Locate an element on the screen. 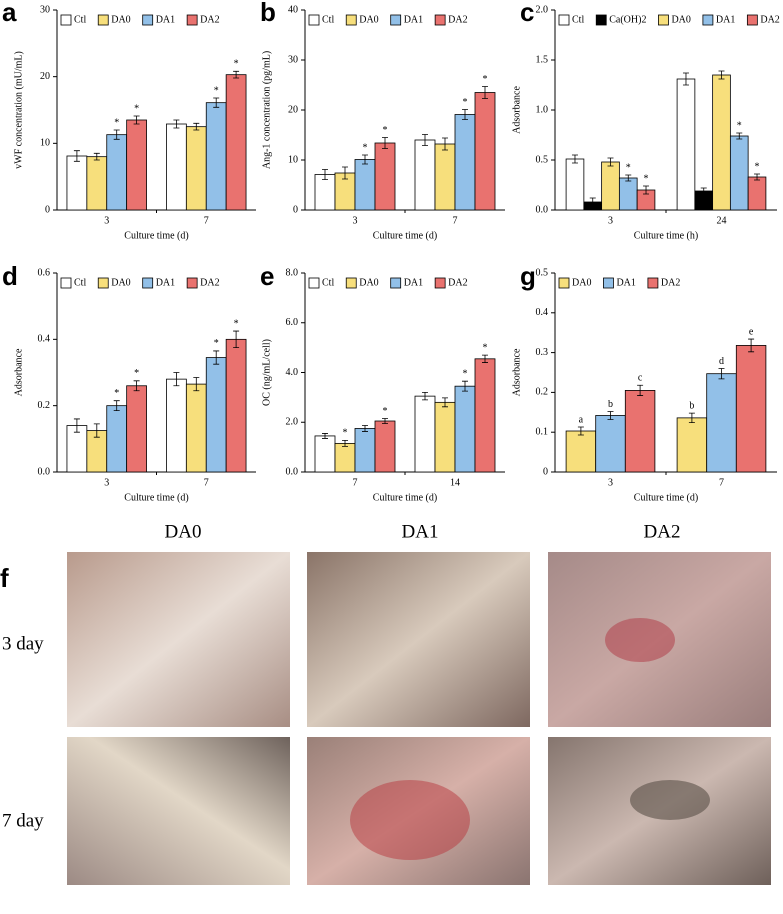 Image resolution: width=783 pixels, height=914 pixels. y-tick-label: 30 is located at coordinates (45, 9).